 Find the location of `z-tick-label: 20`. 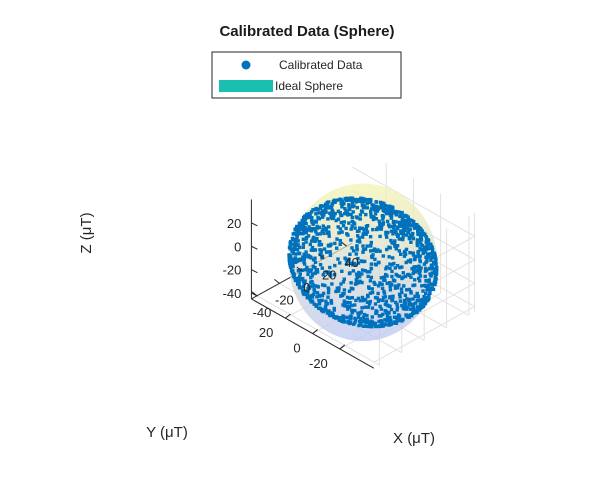

z-tick-label: 20 is located at coordinates (234, 223).